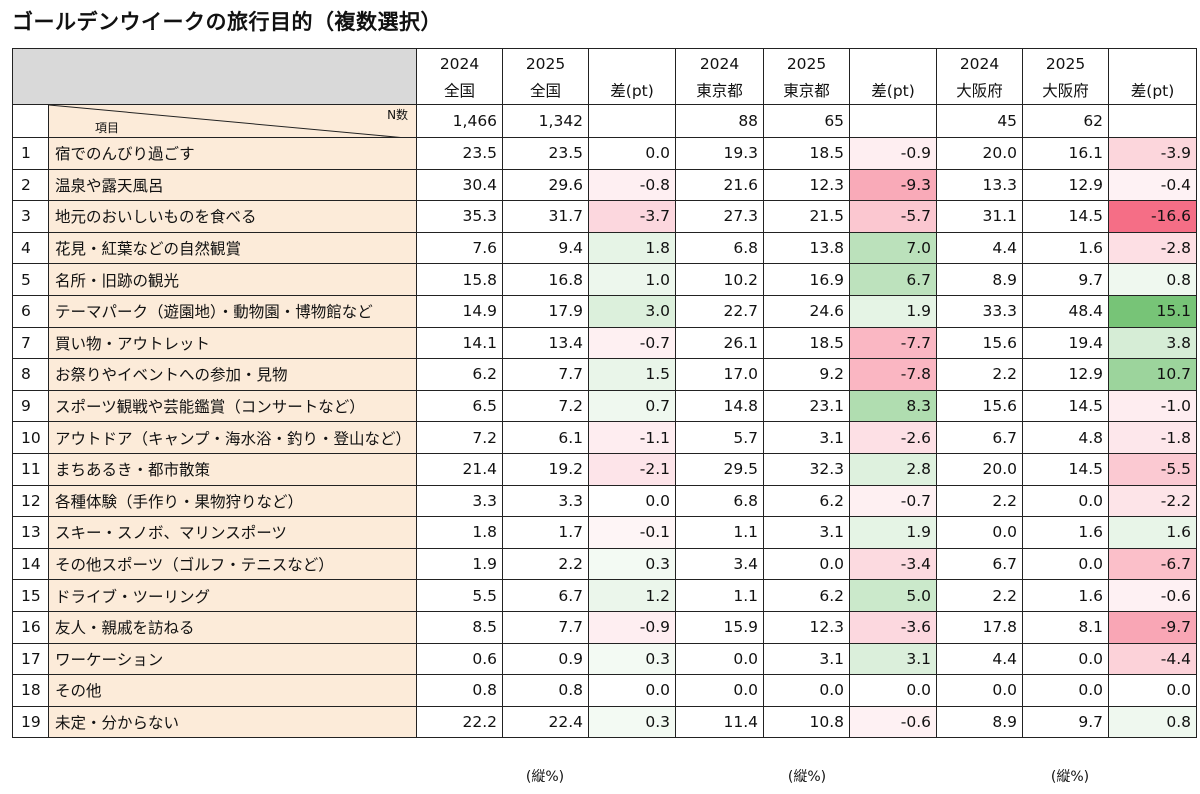  I want to click on value-cell: 20.0, so click(980, 469).